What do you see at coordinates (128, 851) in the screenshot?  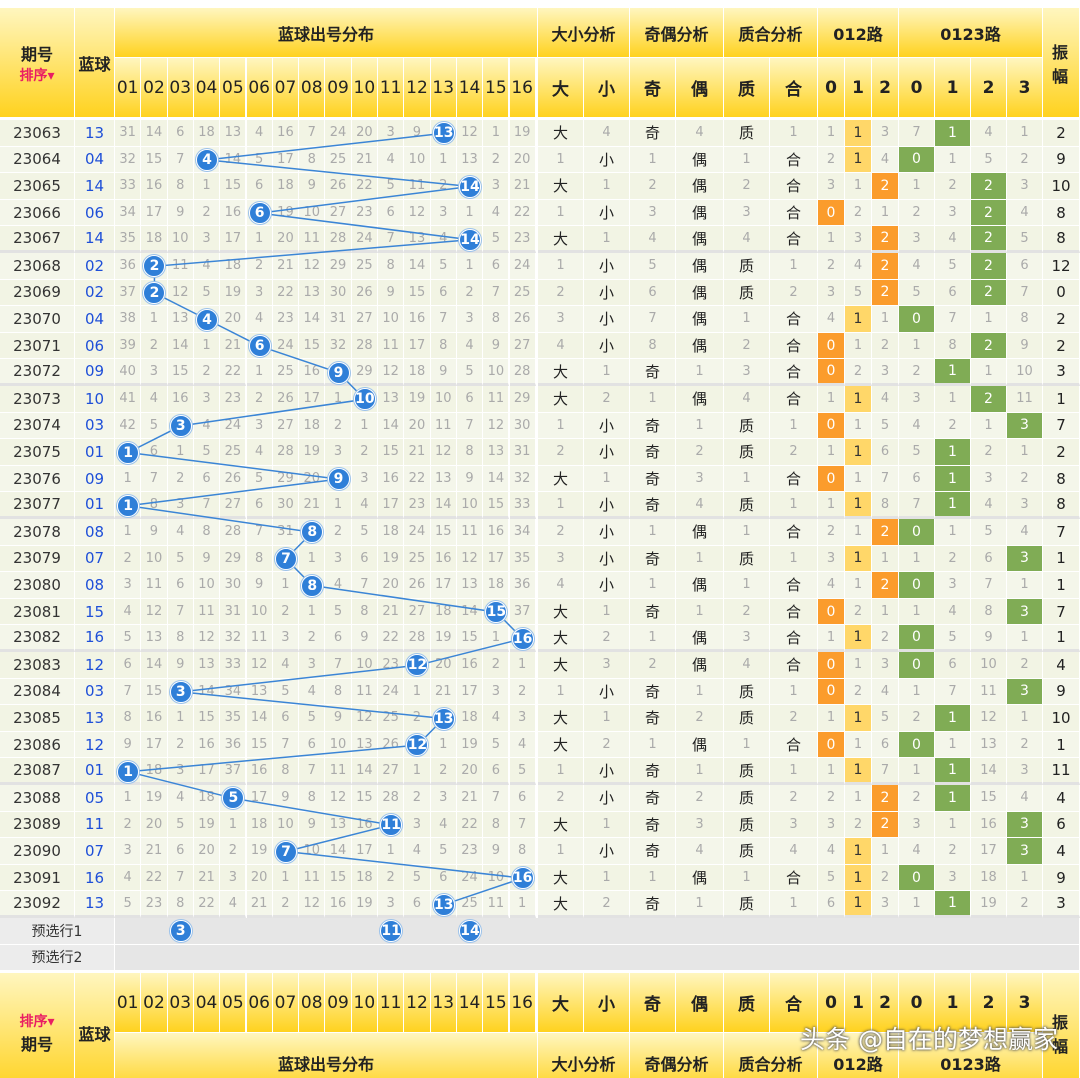 I see `miss-cell: 3` at bounding box center [128, 851].